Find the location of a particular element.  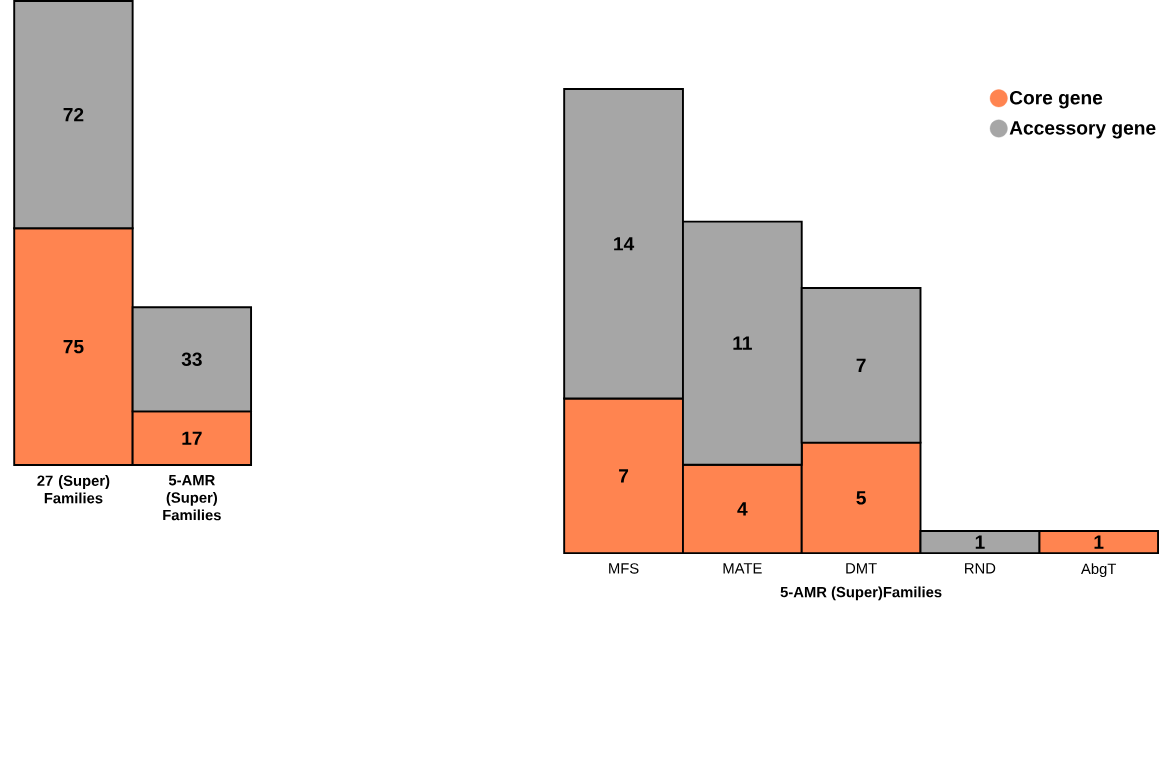

data-label: 72 is located at coordinates (73, 115).